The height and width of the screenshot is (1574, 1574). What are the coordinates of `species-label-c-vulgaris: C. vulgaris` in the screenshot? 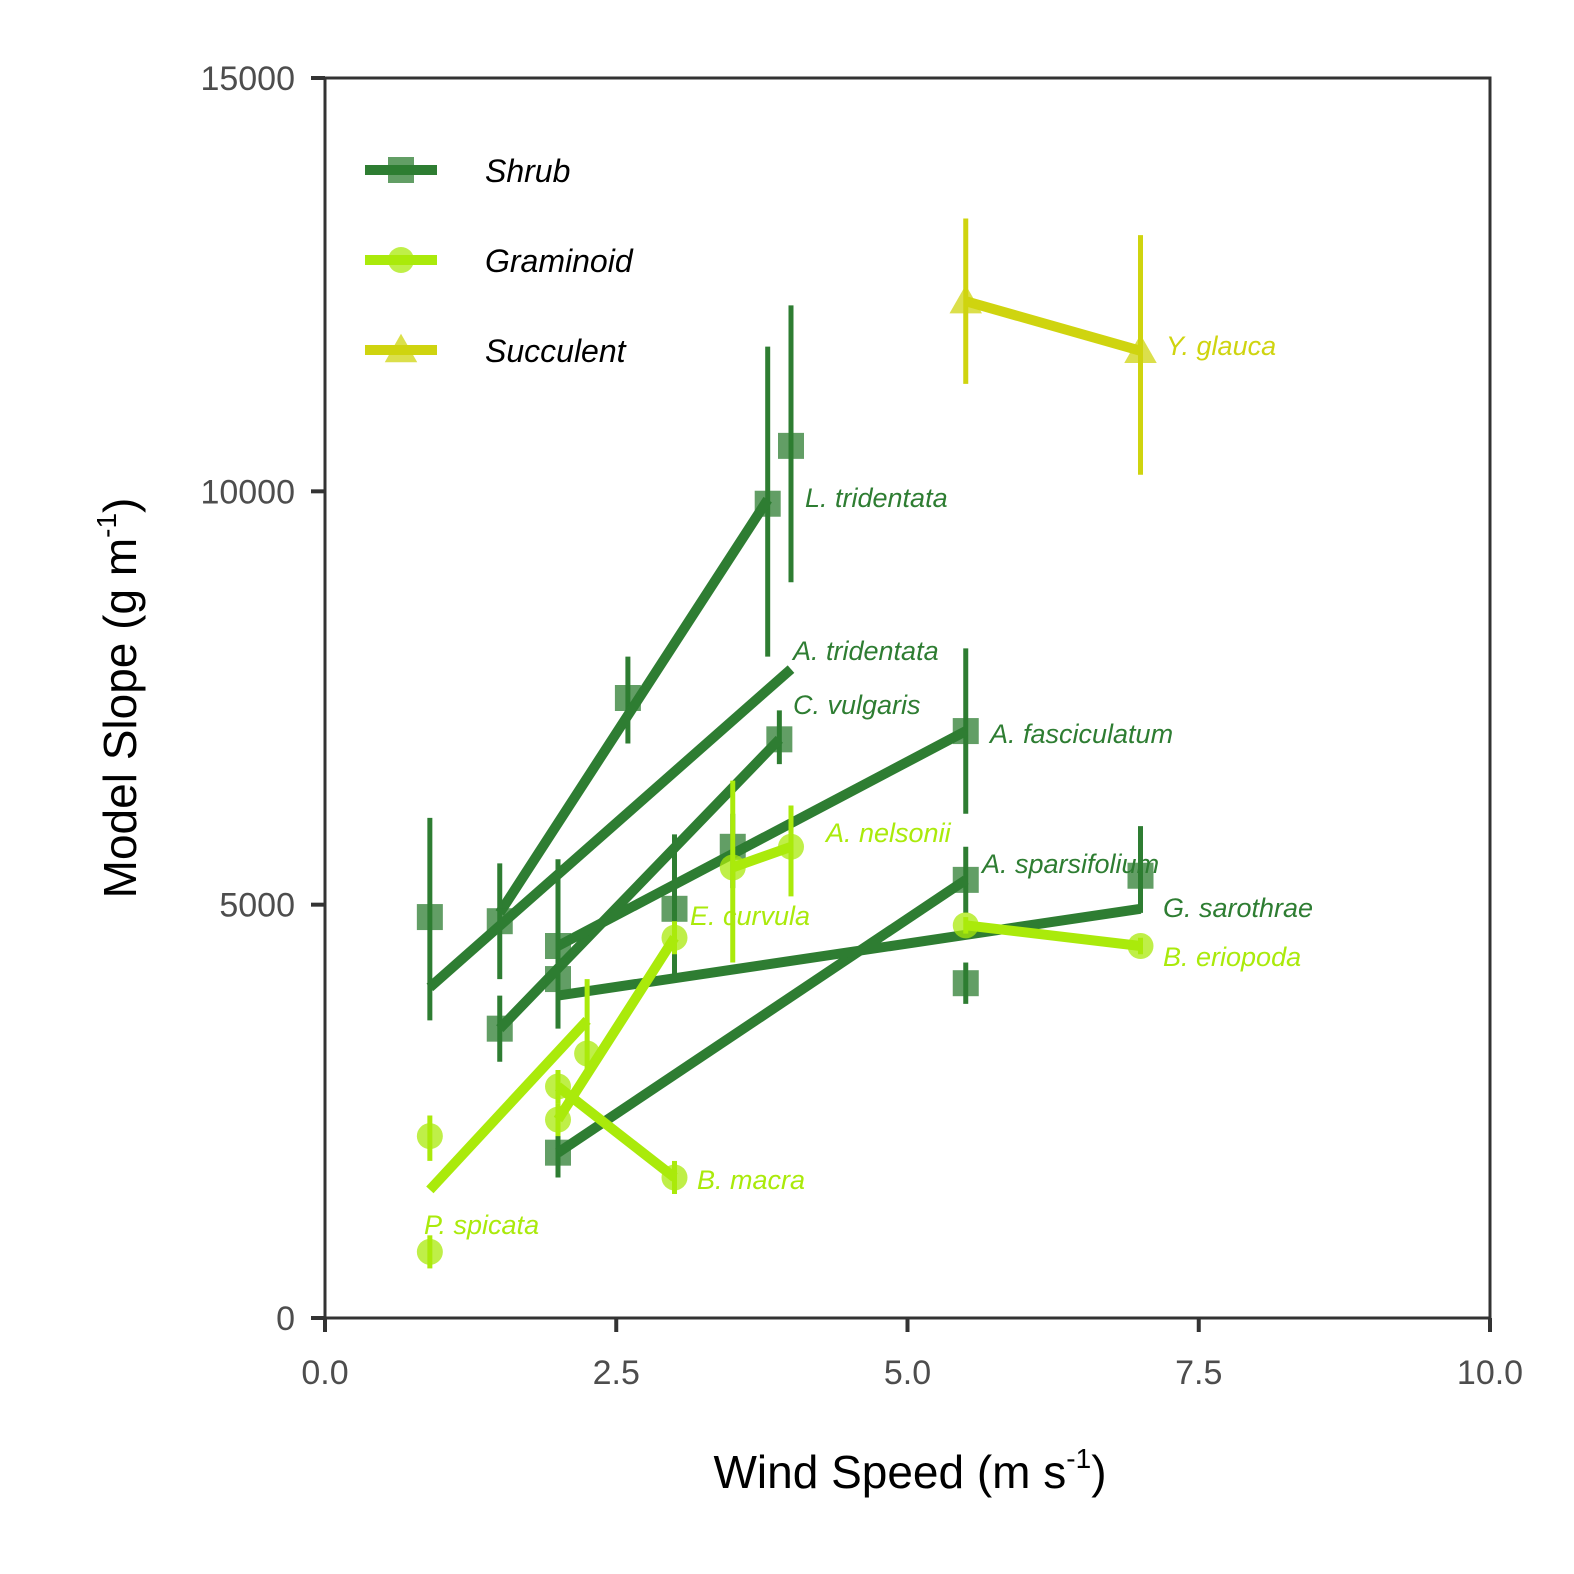 It's located at (857, 705).